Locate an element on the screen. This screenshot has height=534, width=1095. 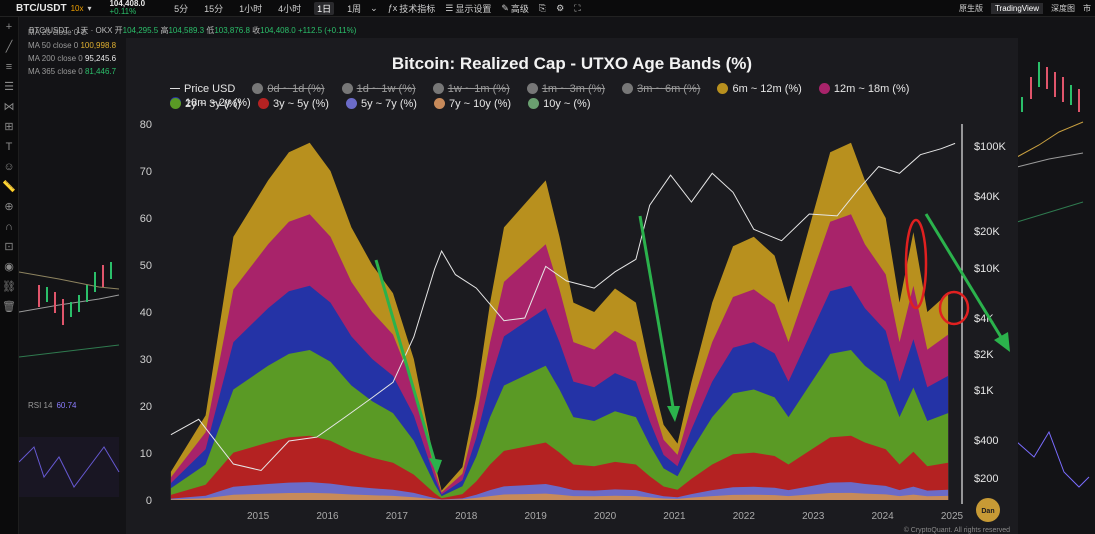
right-tick-label: $2K is located at coordinates (984, 355).